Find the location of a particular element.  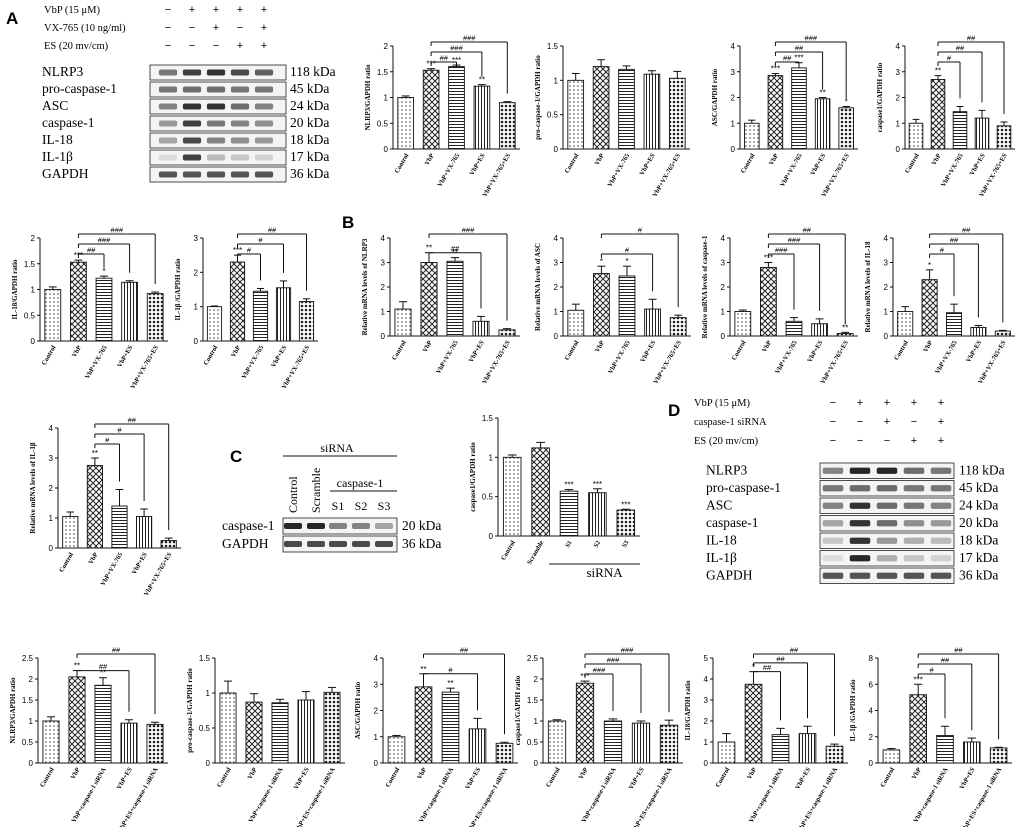

protein-label: caspase-1 is located at coordinates (68, 122).